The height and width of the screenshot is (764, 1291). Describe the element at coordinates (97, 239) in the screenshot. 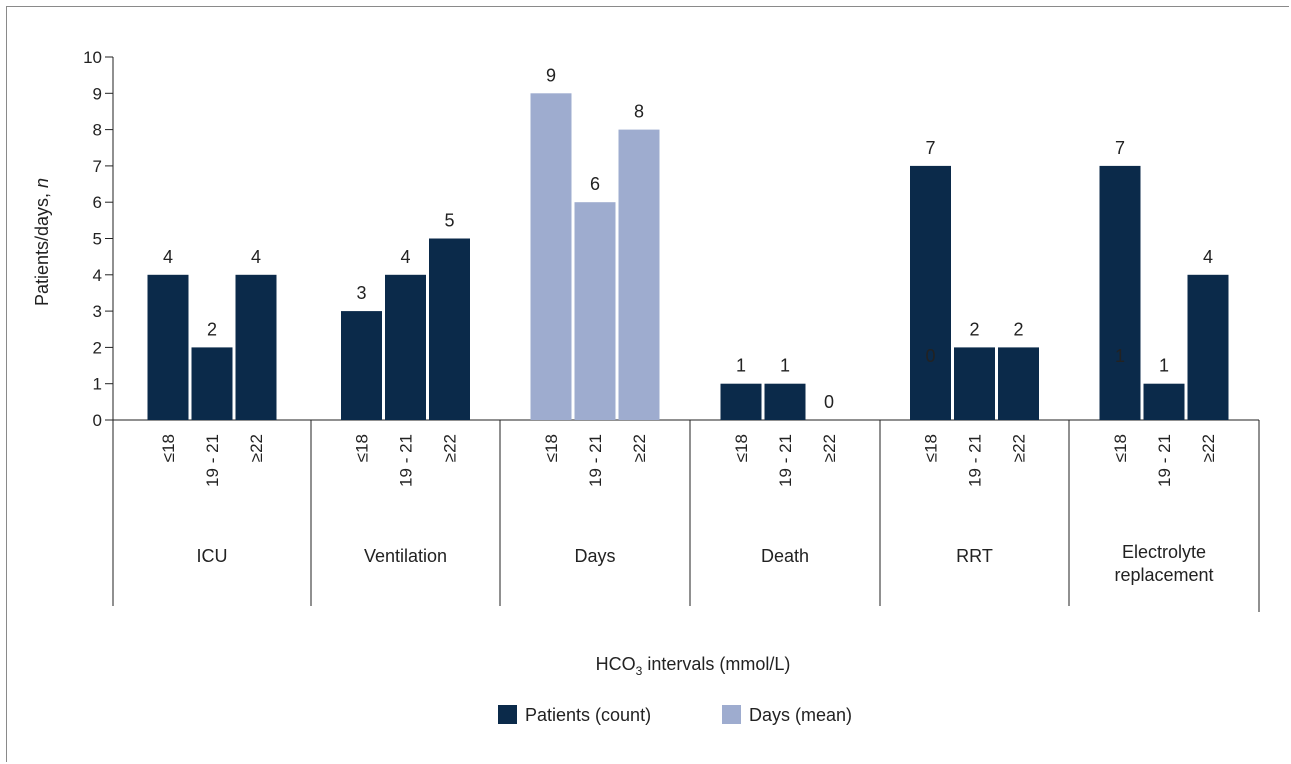

I see `y-tick-label: 5` at that location.